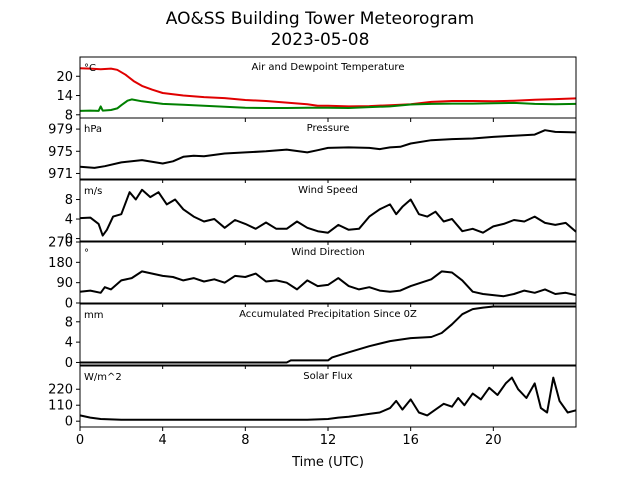 This screenshot has width=640, height=480. I want to click on panel-title-temperature: Air and Dewpoint Temperature, so click(328, 67).